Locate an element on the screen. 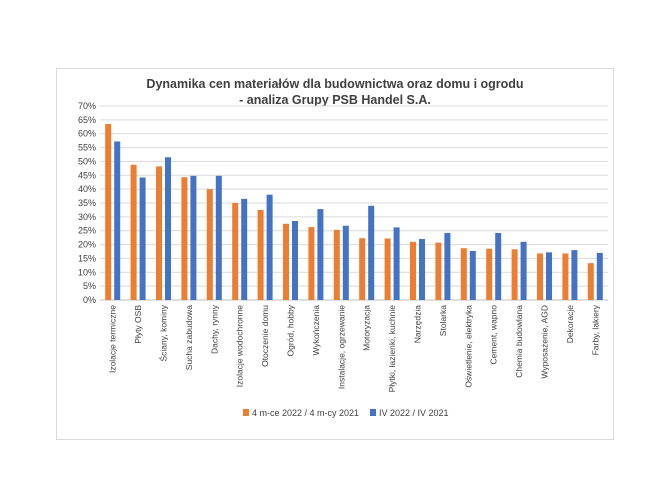 The image size is (664, 498). x-category-label: Cement, wapno is located at coordinates (494, 335).